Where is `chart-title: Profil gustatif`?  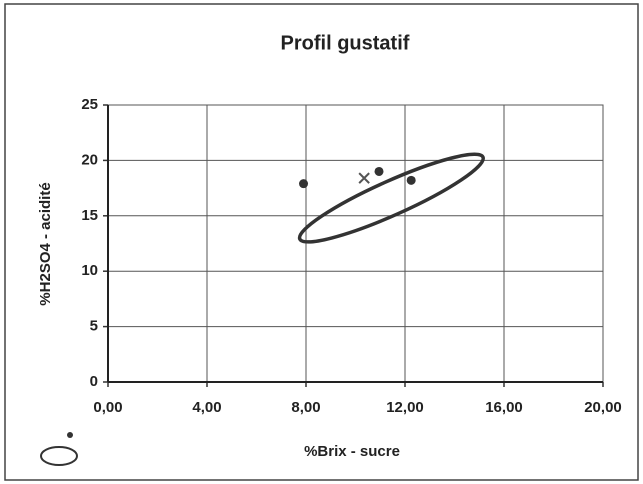
chart-title: Profil gustatif is located at coordinates (345, 43).